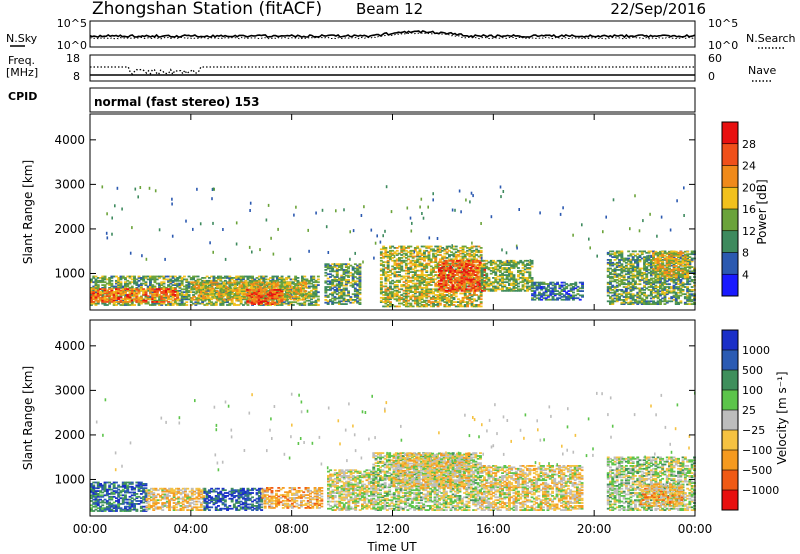 Image resolution: width=800 pixels, height=554 pixels. I want to click on nave-tick-bottom: 0, so click(711, 76).